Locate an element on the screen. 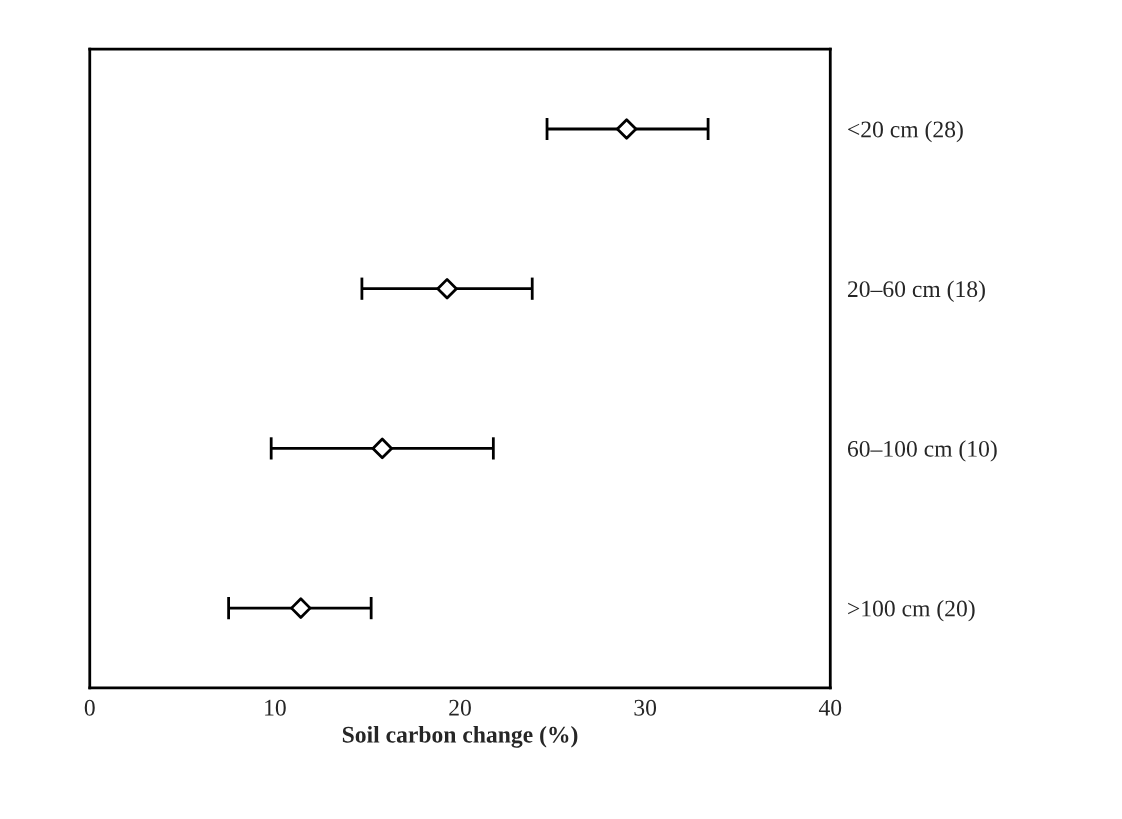 The width and height of the screenshot is (1122, 819). x-tick-label: 20 is located at coordinates (460, 707).